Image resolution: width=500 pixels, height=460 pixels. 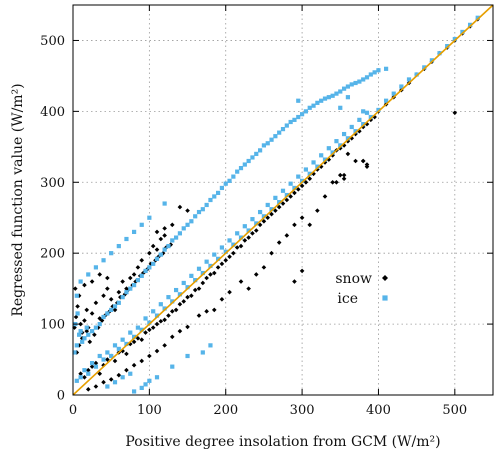 I want to click on legend-label-snow: snow, so click(x=353, y=279).